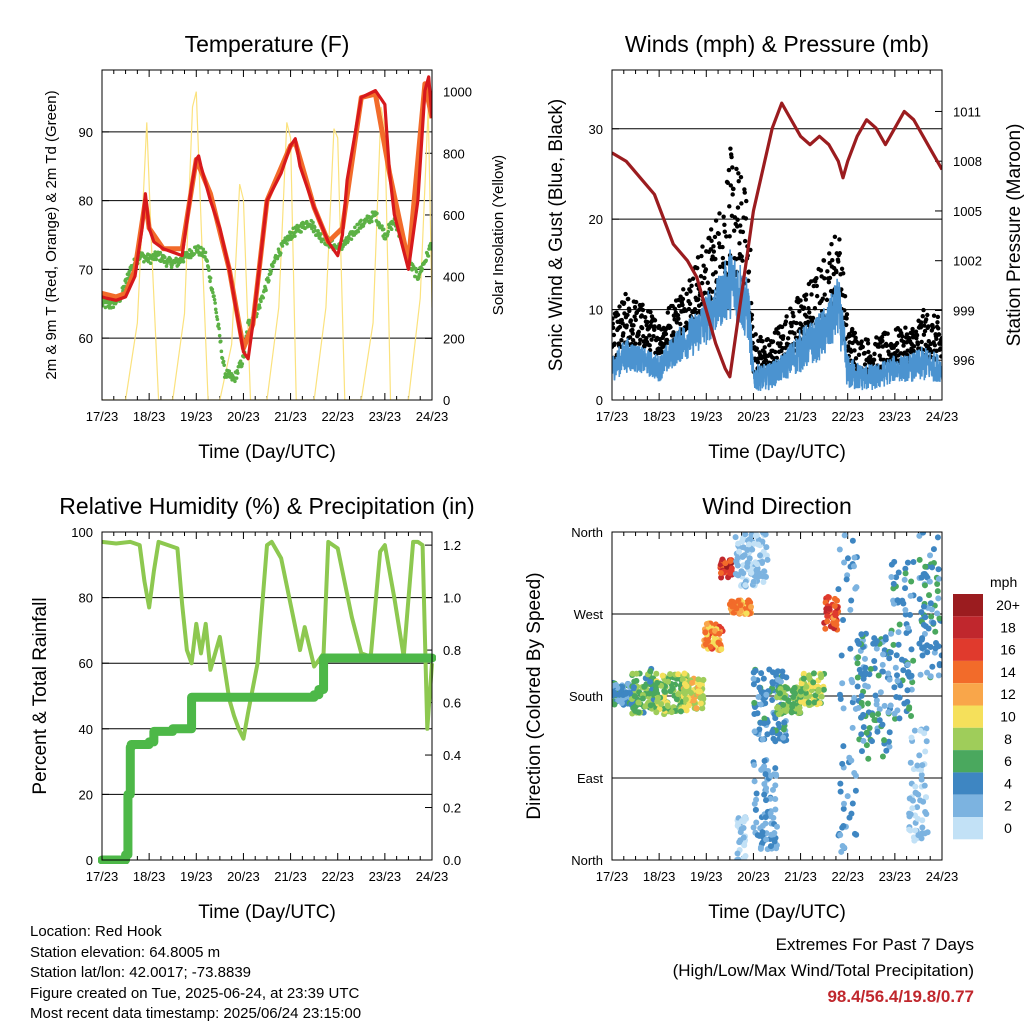  I want to click on colorbar-label: 4, so click(1008, 783).